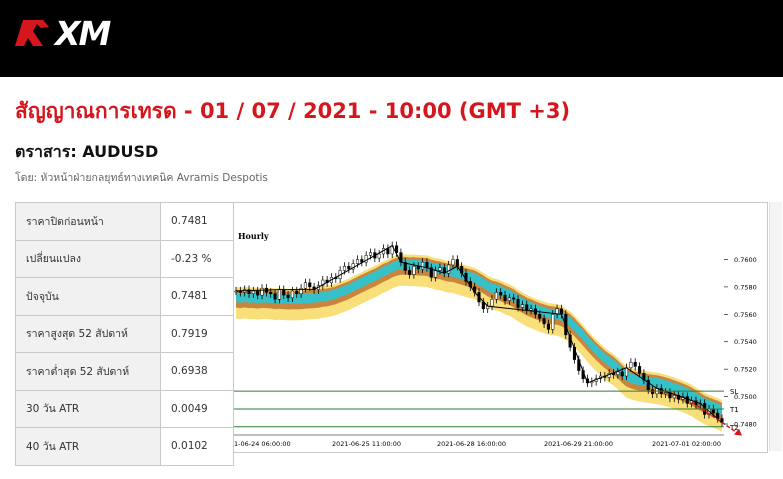  Describe the element at coordinates (88, 408) in the screenshot. I see `stat-label: 30 วัน ATR` at that location.